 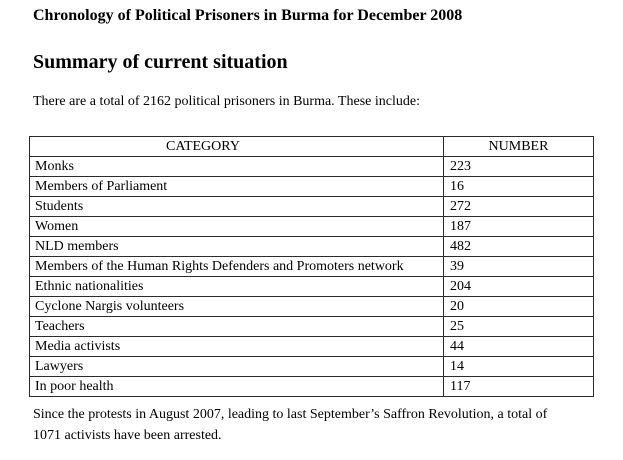 I want to click on table-row: Ethnic nationalities 204, so click(x=311, y=286).